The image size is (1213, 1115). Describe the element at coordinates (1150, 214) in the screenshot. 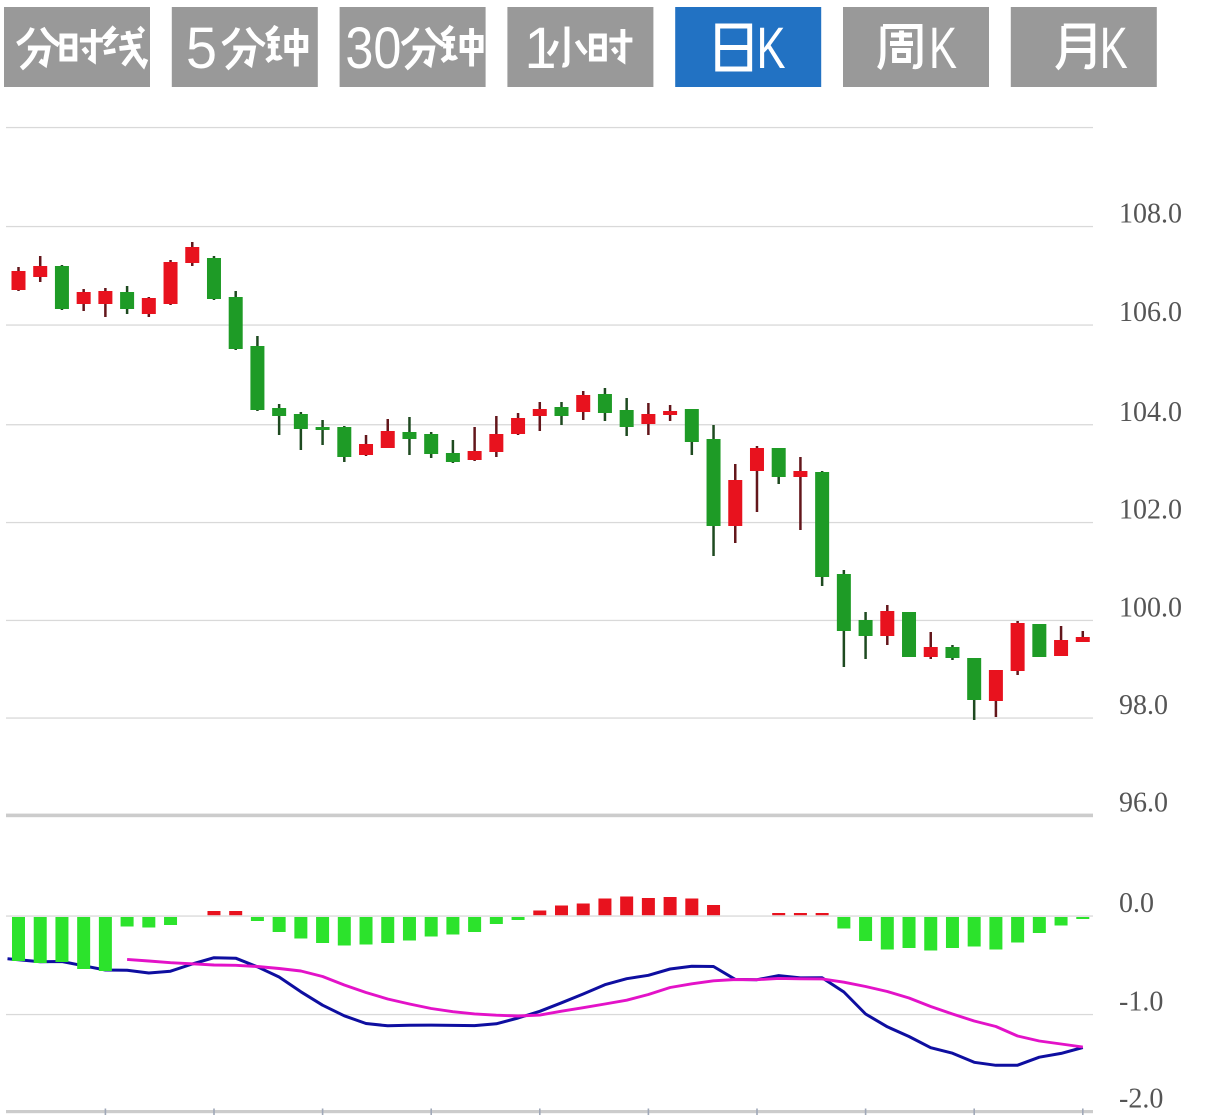

I see `svg-text: 108.0` at that location.